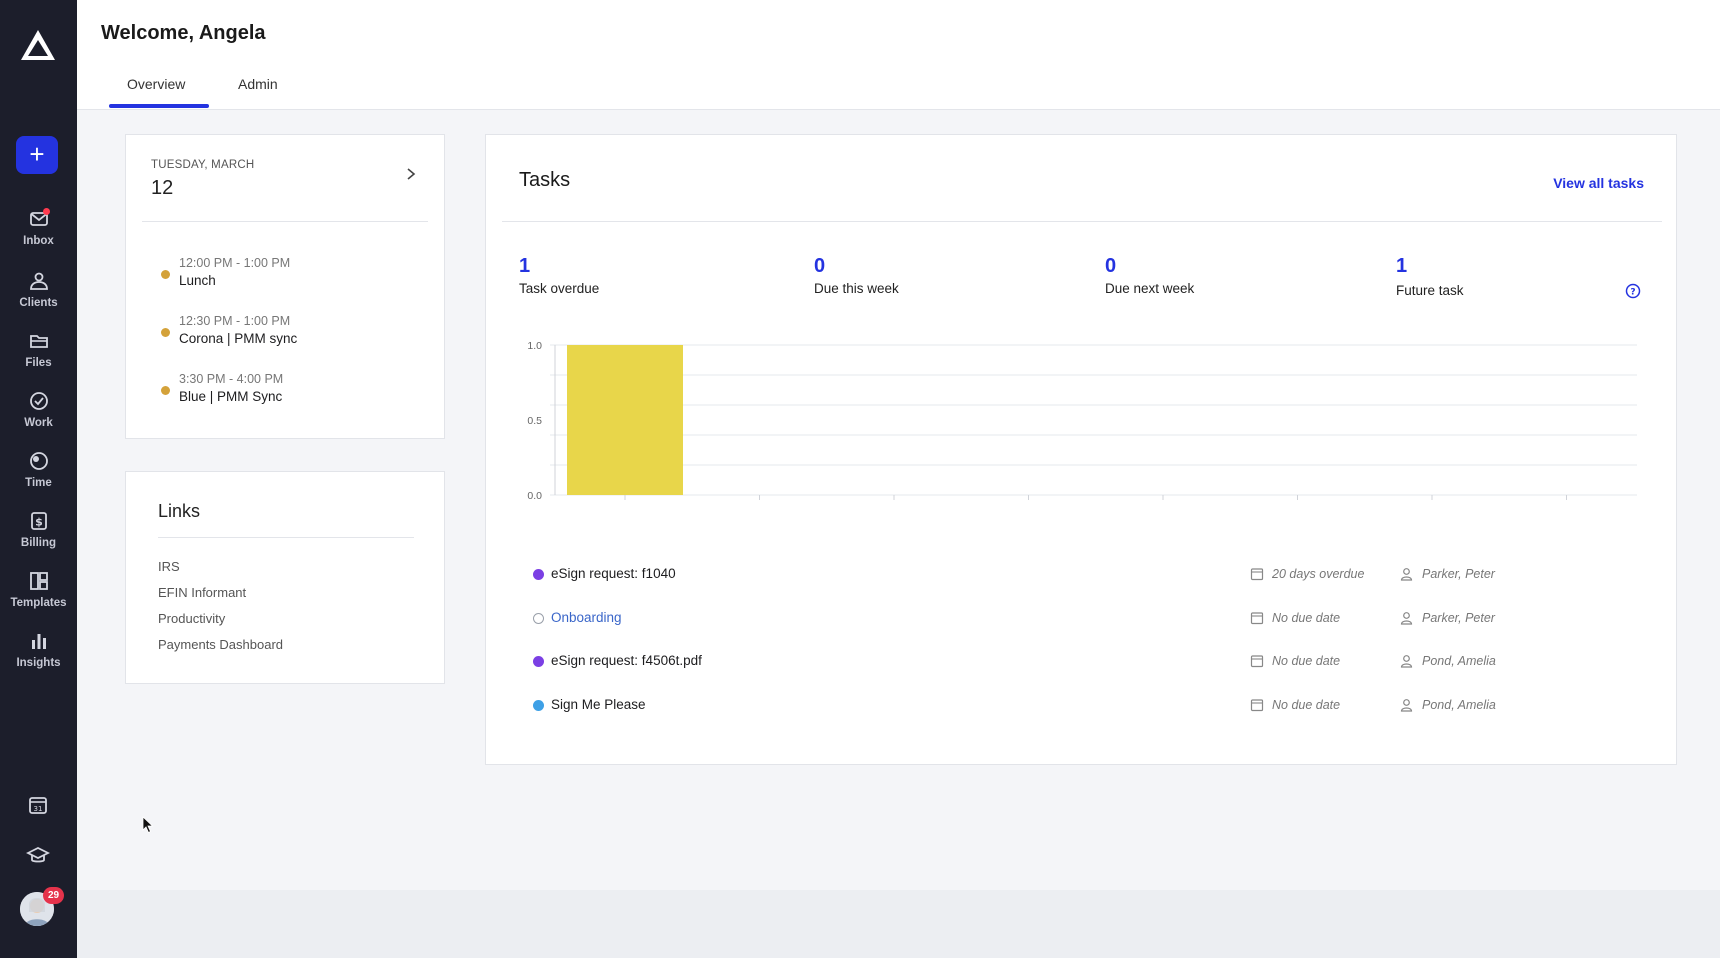  What do you see at coordinates (156, 84) in the screenshot?
I see `tab-overview: Overview` at bounding box center [156, 84].